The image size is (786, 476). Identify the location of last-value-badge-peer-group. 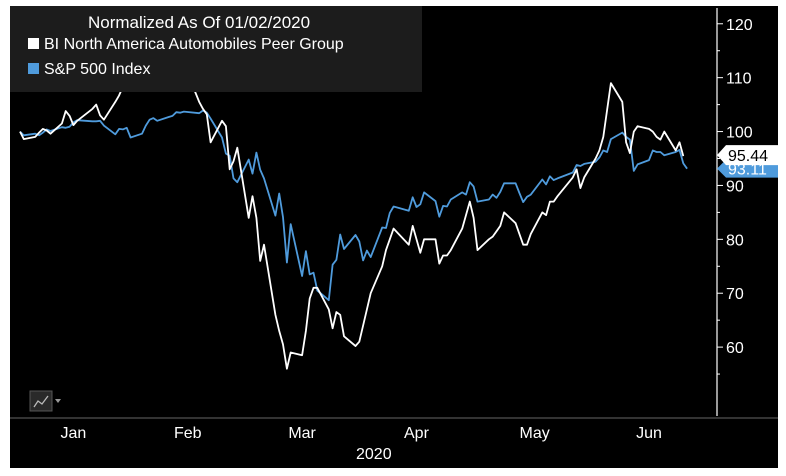
(747, 155).